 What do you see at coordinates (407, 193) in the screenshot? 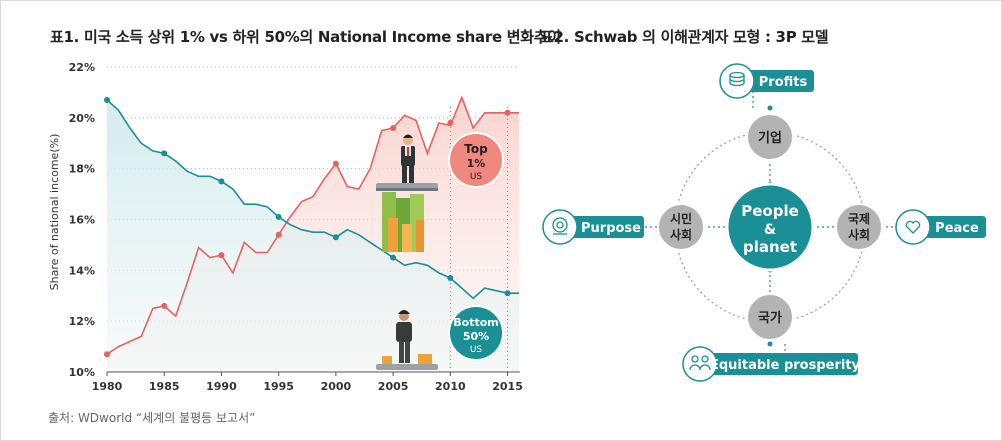
I see `rich-person-illustration` at bounding box center [407, 193].